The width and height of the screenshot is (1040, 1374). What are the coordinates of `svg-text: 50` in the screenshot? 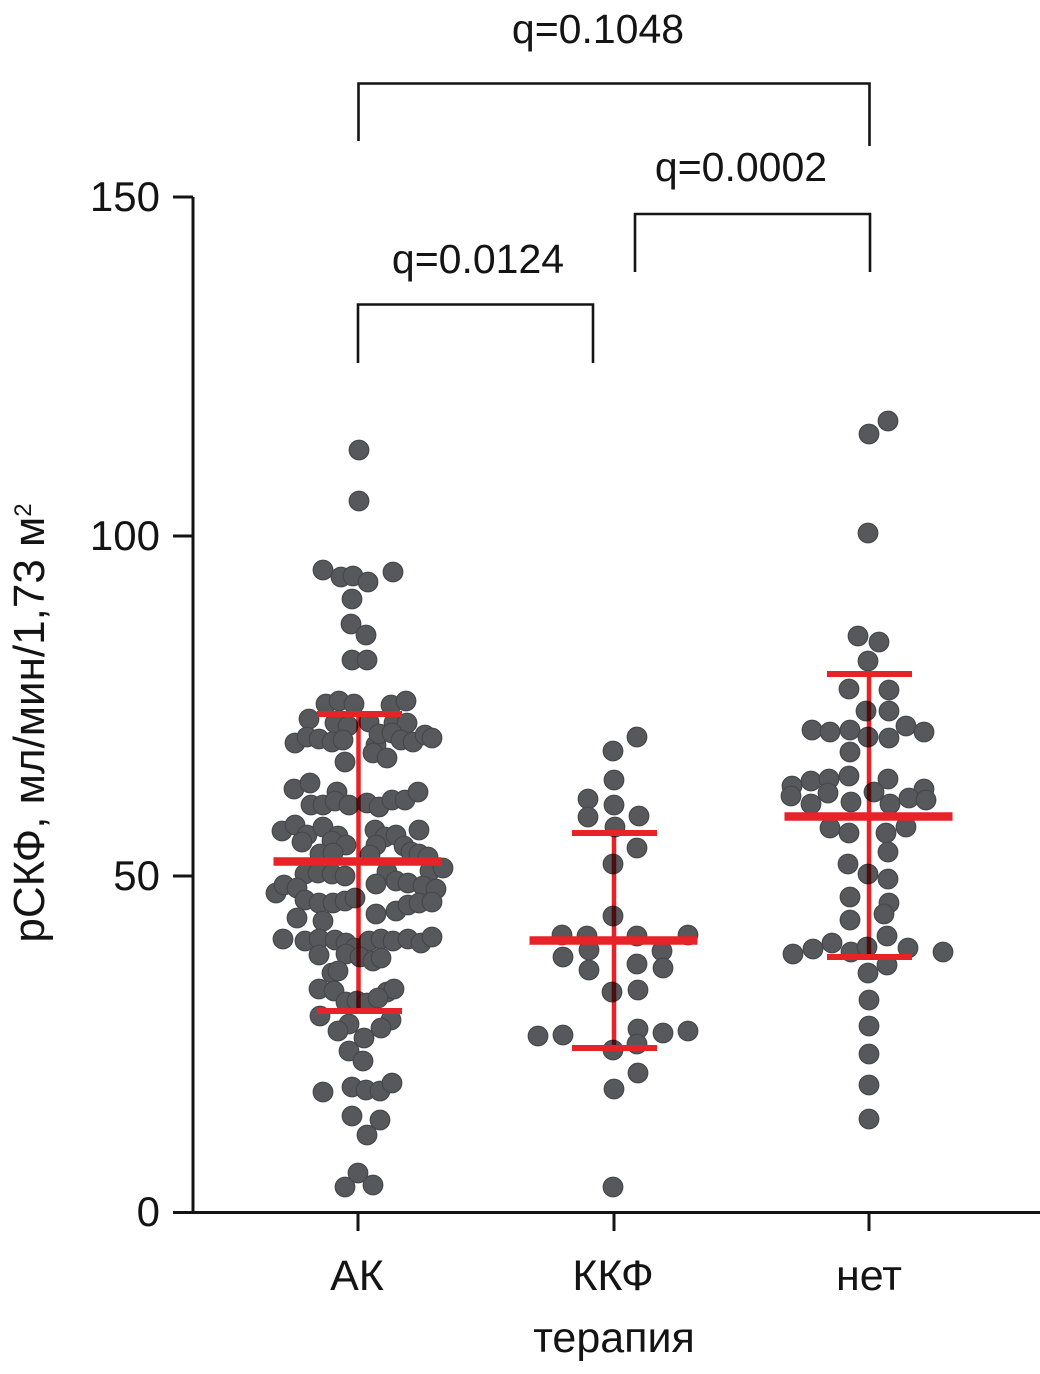 It's located at (136, 875).